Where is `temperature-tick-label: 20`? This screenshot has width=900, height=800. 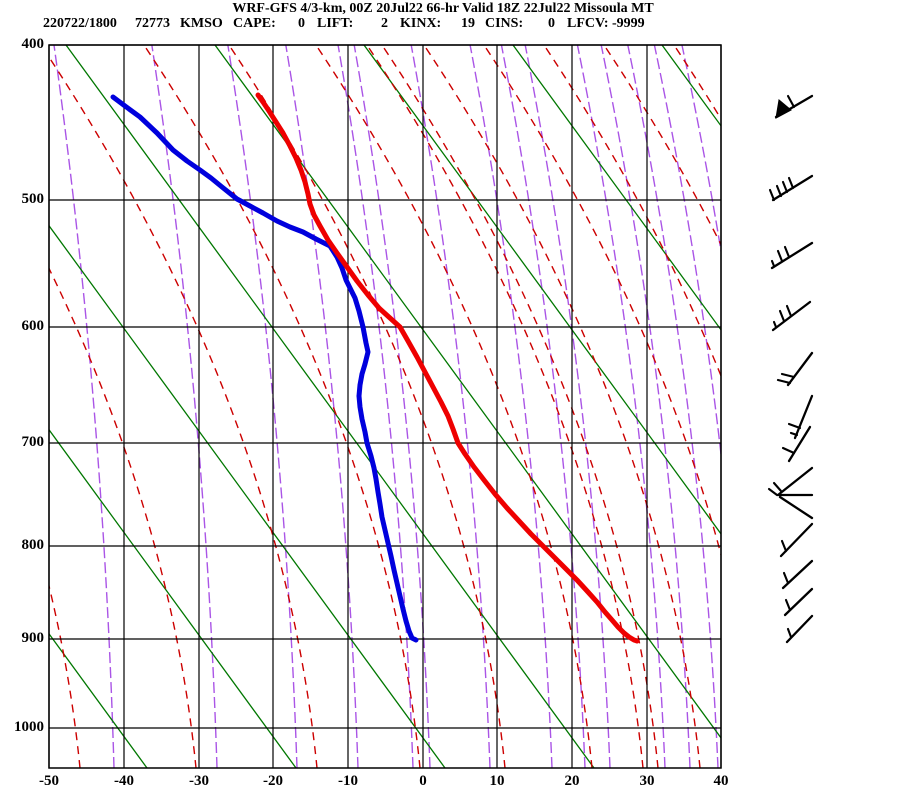
temperature-tick-label: 20 is located at coordinates (572, 781).